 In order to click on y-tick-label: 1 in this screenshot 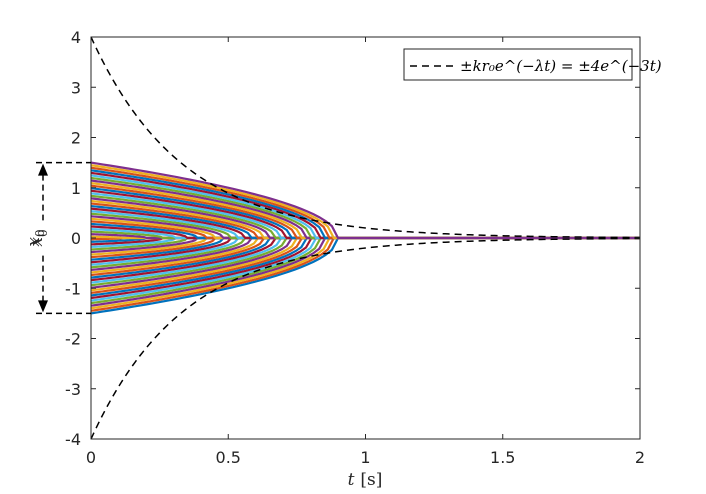, I will do `click(76, 188)`.